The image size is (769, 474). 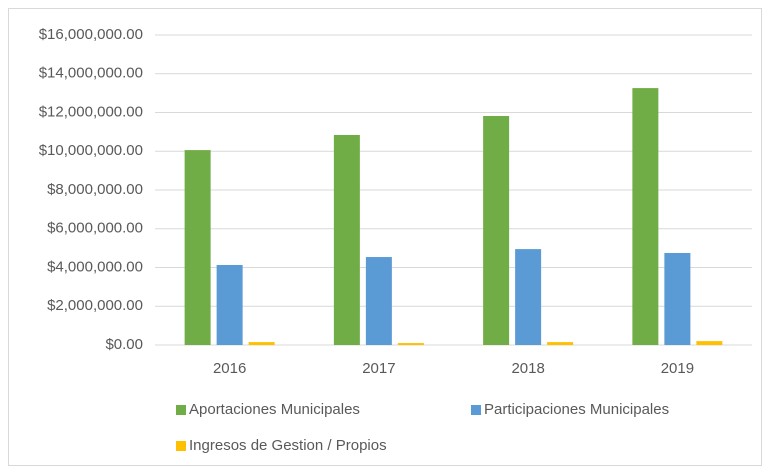 I want to click on y-tick-label: $10,000,000.00, so click(x=91, y=150).